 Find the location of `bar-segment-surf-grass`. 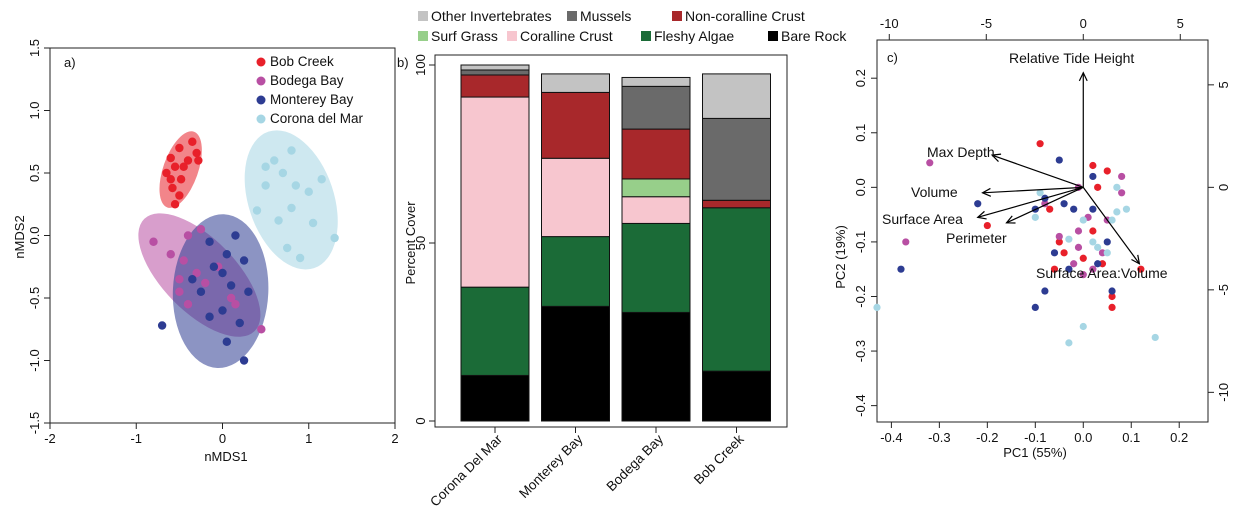

bar-segment-surf-grass is located at coordinates (656, 188).